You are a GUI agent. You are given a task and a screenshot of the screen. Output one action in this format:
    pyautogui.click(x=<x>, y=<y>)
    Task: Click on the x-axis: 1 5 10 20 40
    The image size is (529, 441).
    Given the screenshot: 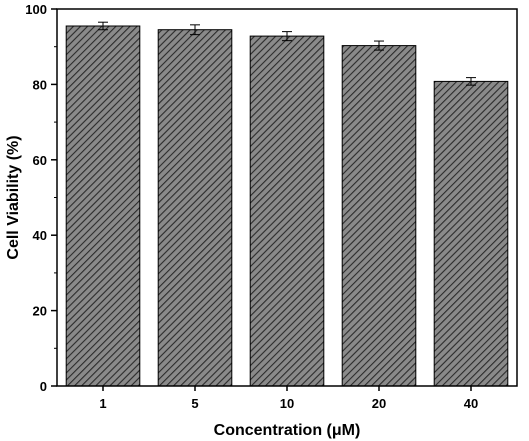 What is the action you would take?
    pyautogui.click(x=288, y=398)
    